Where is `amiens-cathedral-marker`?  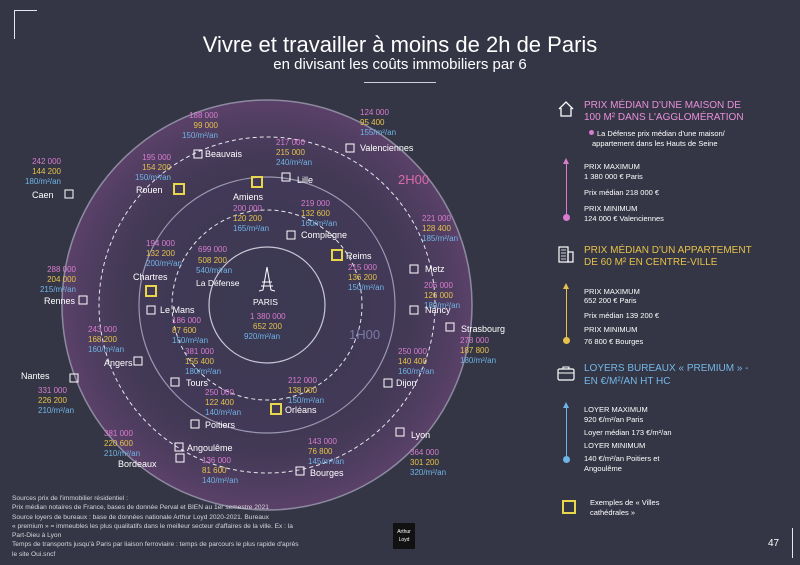
amiens-cathedral-marker is located at coordinates (257, 182).